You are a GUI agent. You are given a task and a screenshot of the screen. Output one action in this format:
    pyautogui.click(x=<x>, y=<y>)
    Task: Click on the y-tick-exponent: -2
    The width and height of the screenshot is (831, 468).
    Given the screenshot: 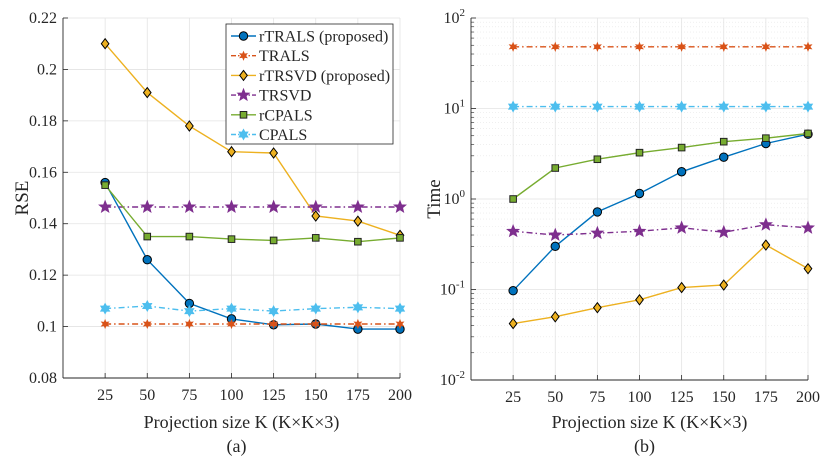 What is the action you would take?
    pyautogui.click(x=460, y=375)
    